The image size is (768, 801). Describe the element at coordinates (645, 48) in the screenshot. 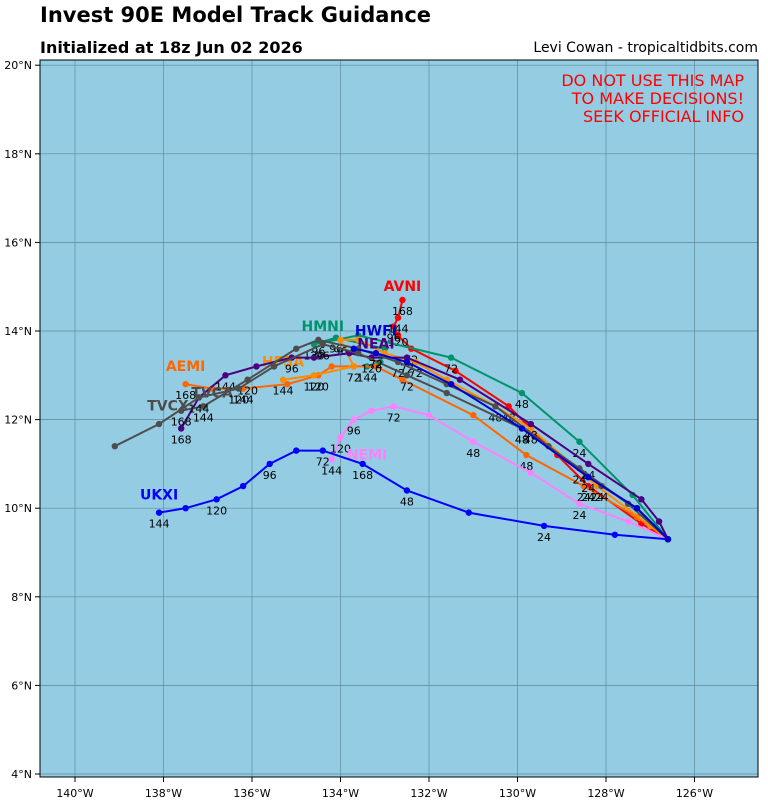

I see `credit-text: Levi Cowan - tropicaltidbits.com` at that location.